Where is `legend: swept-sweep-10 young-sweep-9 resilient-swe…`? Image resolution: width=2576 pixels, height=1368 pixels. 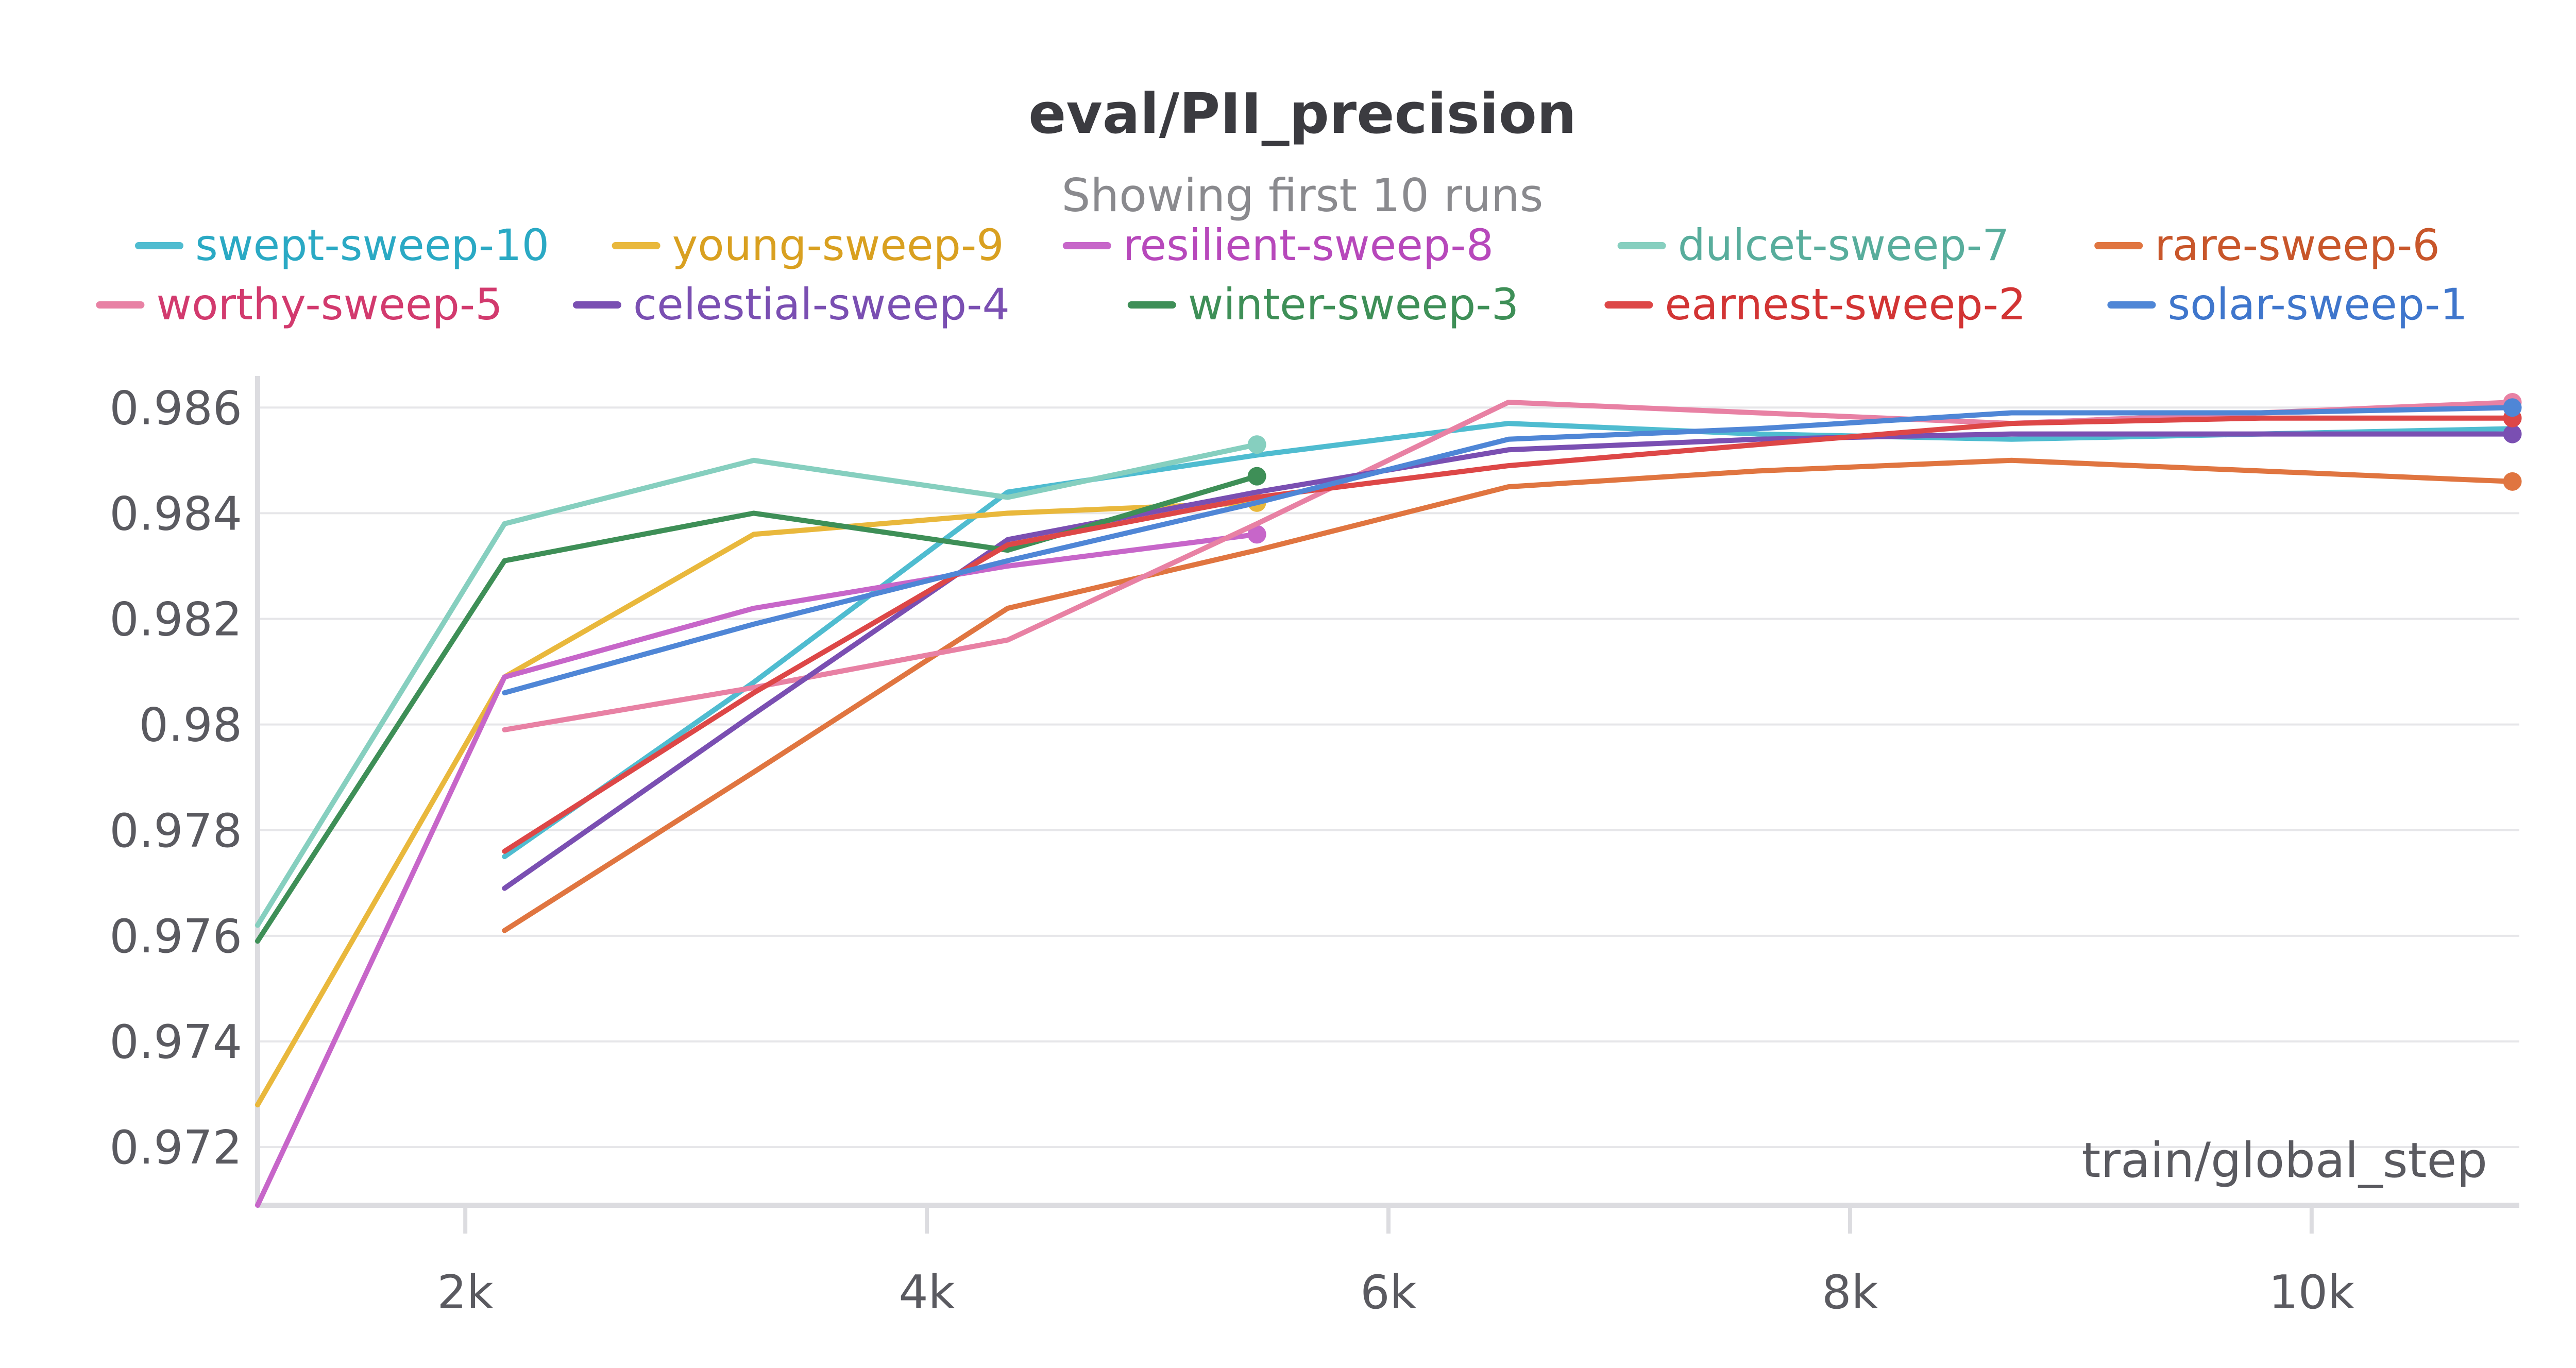
legend: swept-sweep-10 young-sweep-9 resilient-swe… is located at coordinates (1282, 275).